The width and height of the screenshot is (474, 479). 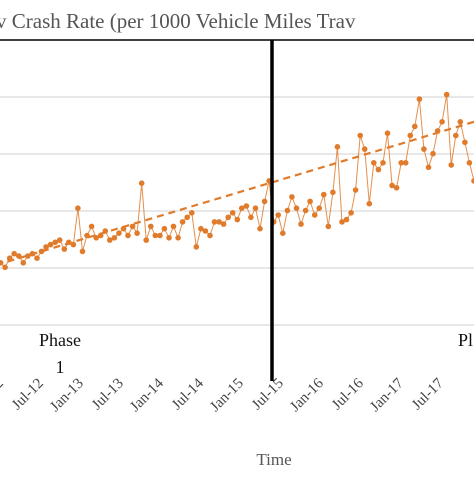 What do you see at coordinates (273, 459) in the screenshot?
I see `x-axis-title: Time` at bounding box center [273, 459].